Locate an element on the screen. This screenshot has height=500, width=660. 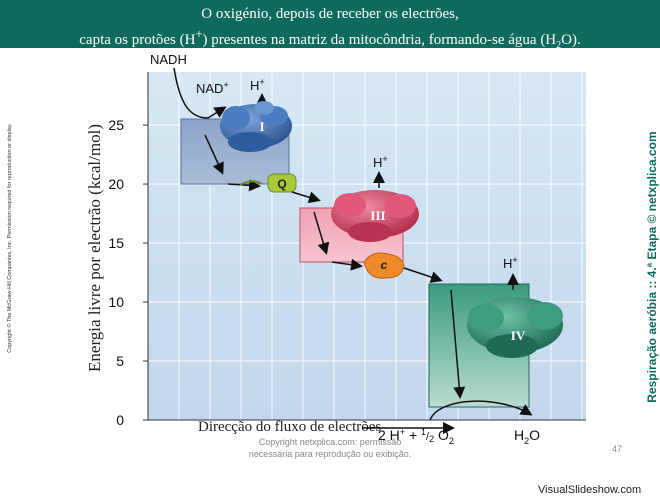
y-tick-label-15: 15 is located at coordinates (116, 243).